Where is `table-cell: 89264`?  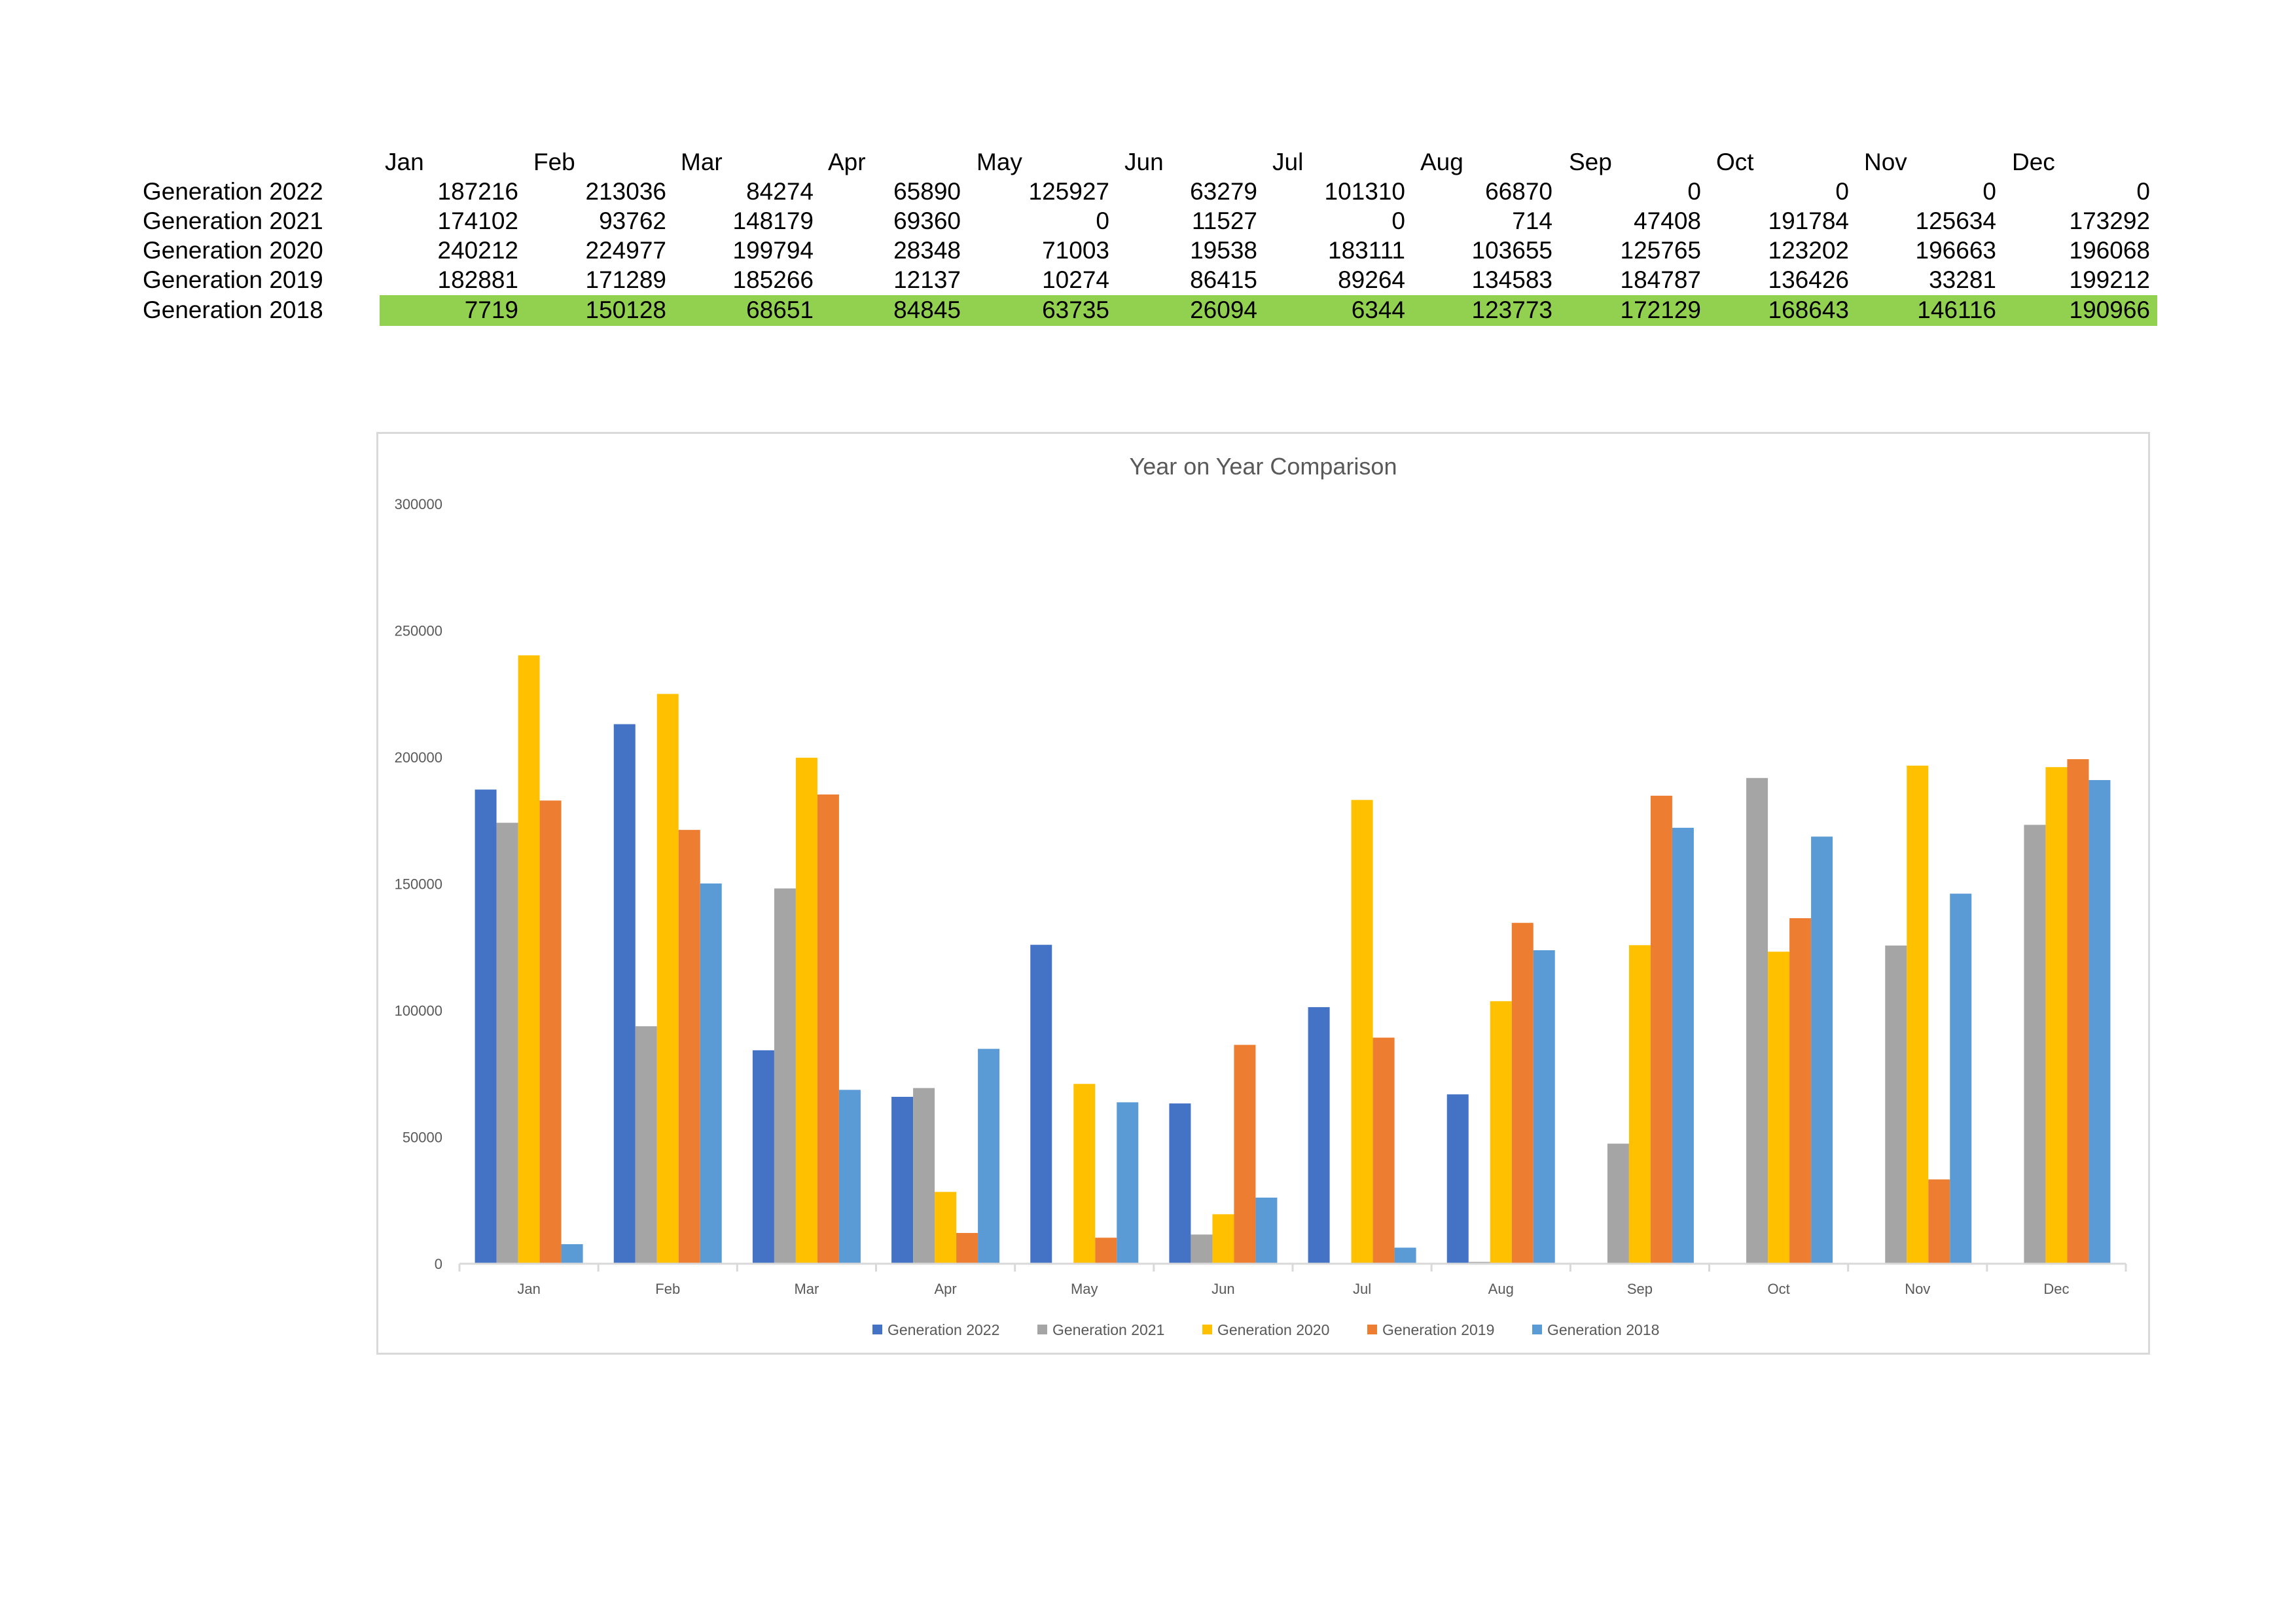 table-cell: 89264 is located at coordinates (1372, 279).